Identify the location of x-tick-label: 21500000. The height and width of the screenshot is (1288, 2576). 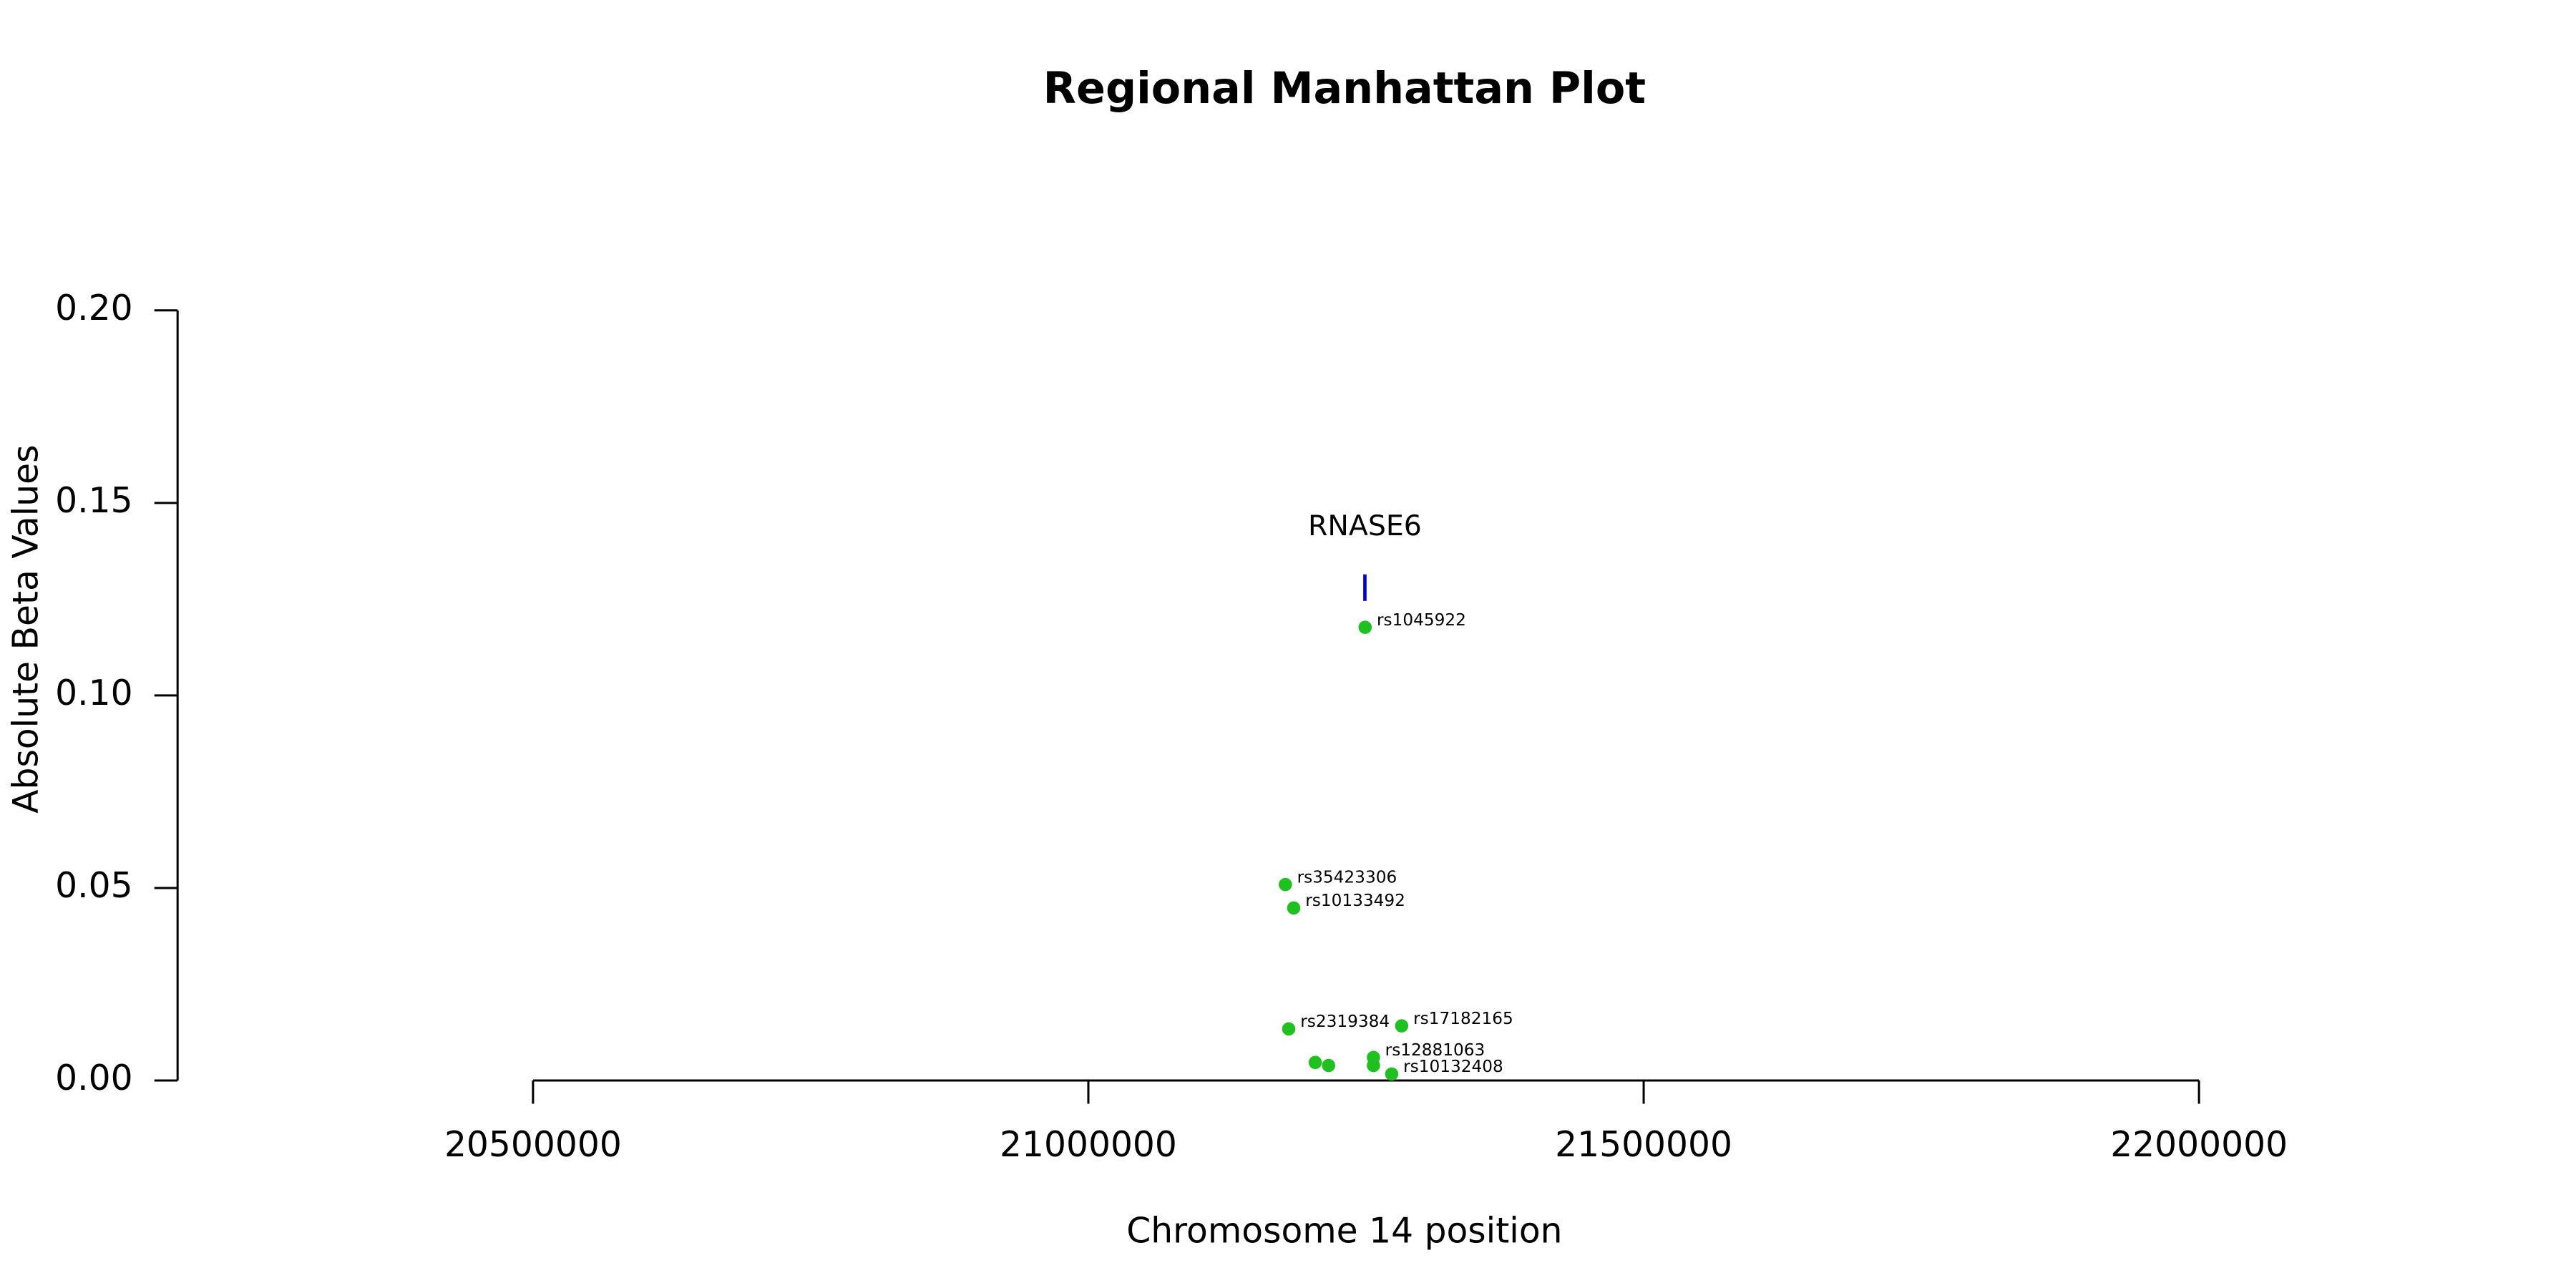
(1643, 1145).